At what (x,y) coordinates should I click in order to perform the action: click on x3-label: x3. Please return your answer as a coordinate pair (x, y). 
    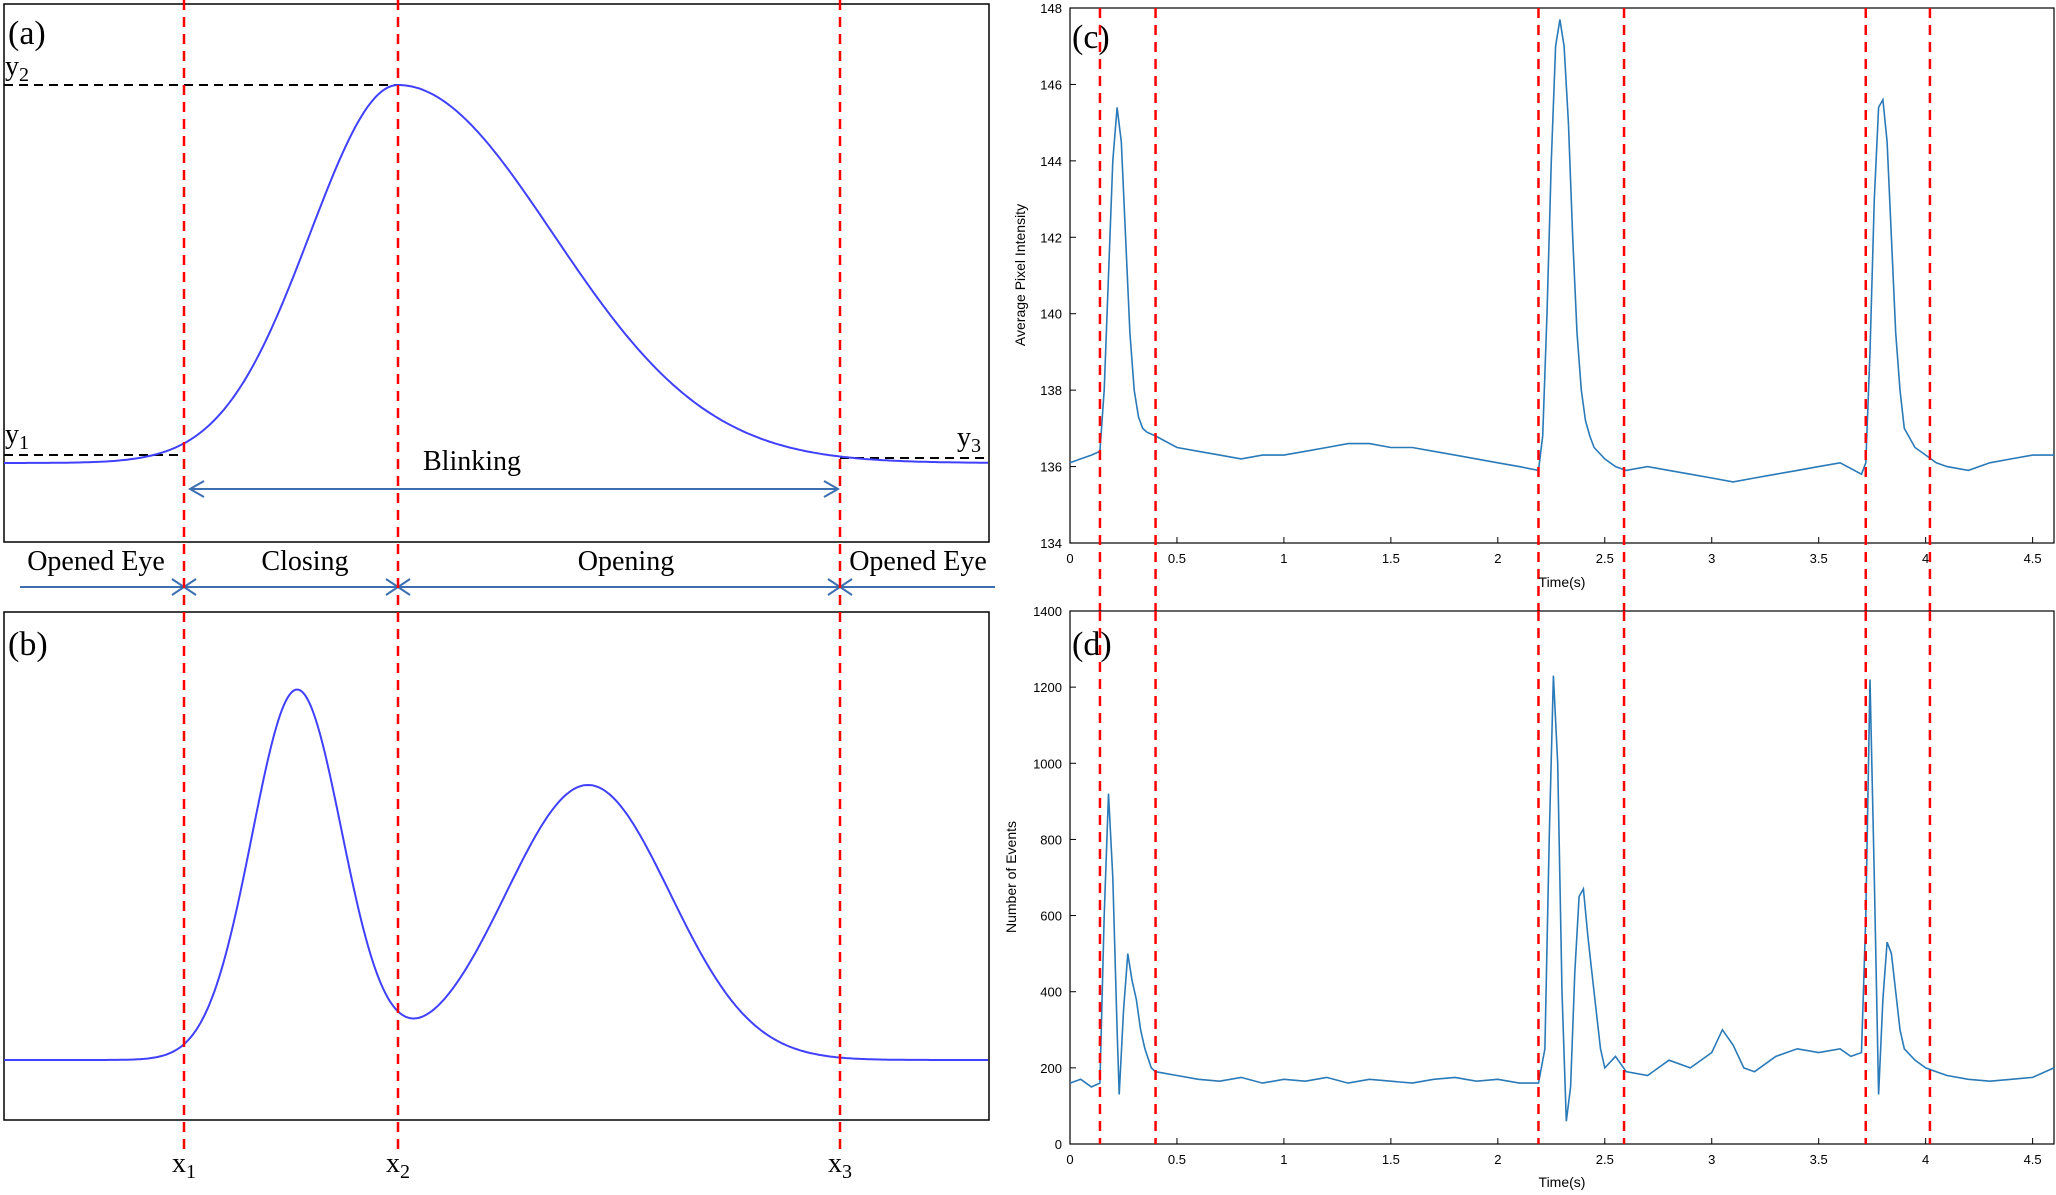
    Looking at the image, I should click on (840, 1165).